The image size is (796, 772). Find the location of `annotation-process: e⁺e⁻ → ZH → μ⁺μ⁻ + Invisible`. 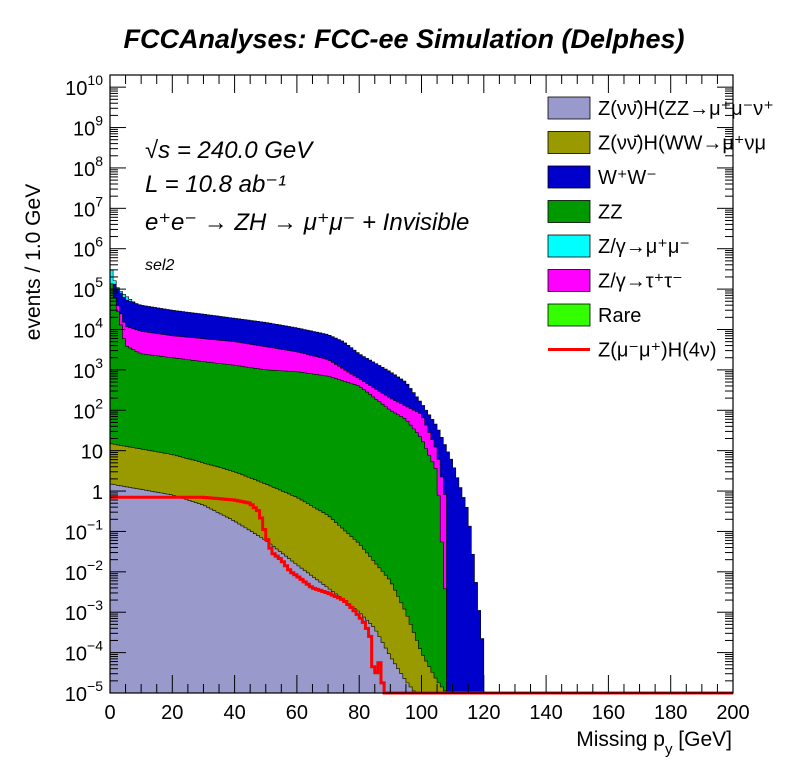

annotation-process: e⁺e⁻ → ZH → μ⁺μ⁻ + Invisible is located at coordinates (307, 222).